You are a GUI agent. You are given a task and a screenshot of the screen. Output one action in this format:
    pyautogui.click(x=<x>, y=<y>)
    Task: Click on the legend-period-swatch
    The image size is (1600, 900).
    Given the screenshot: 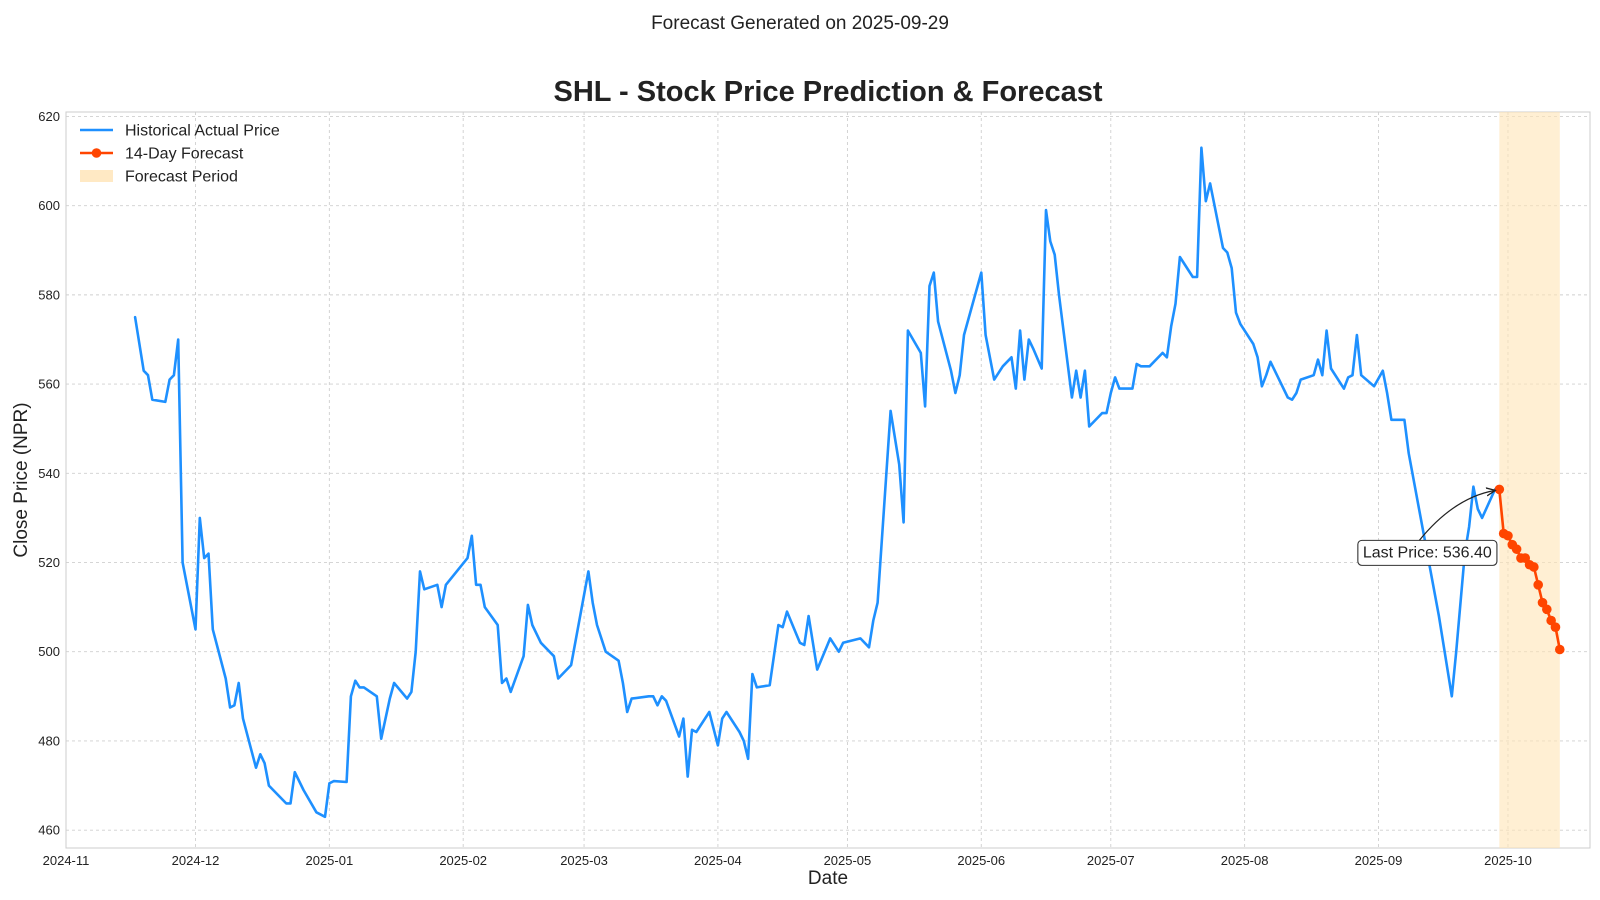 What is the action you would take?
    pyautogui.click(x=96, y=176)
    